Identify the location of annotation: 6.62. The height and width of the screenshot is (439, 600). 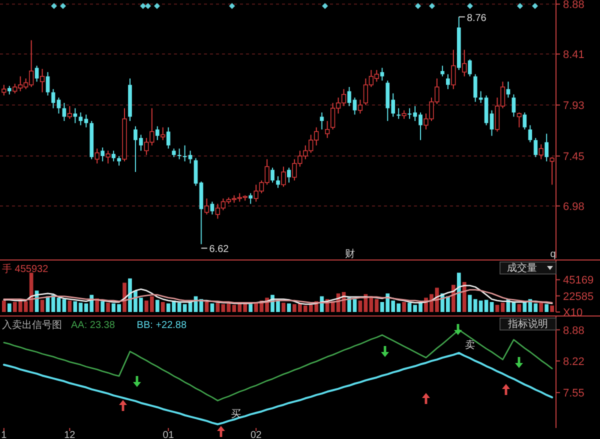
(219, 250).